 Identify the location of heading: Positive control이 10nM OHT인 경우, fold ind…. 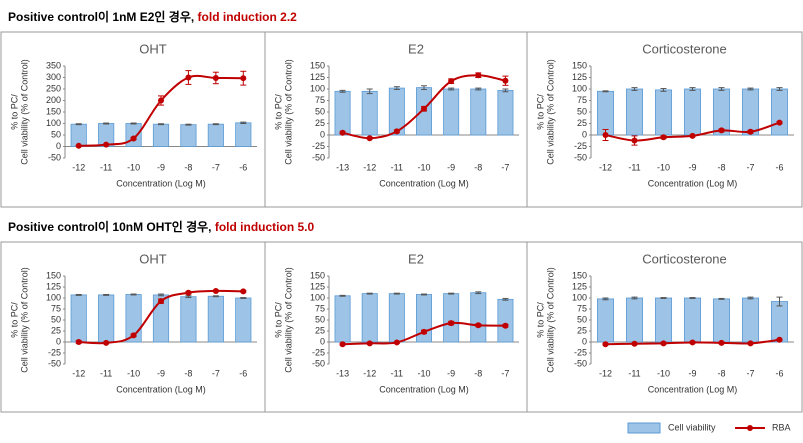
(161, 226).